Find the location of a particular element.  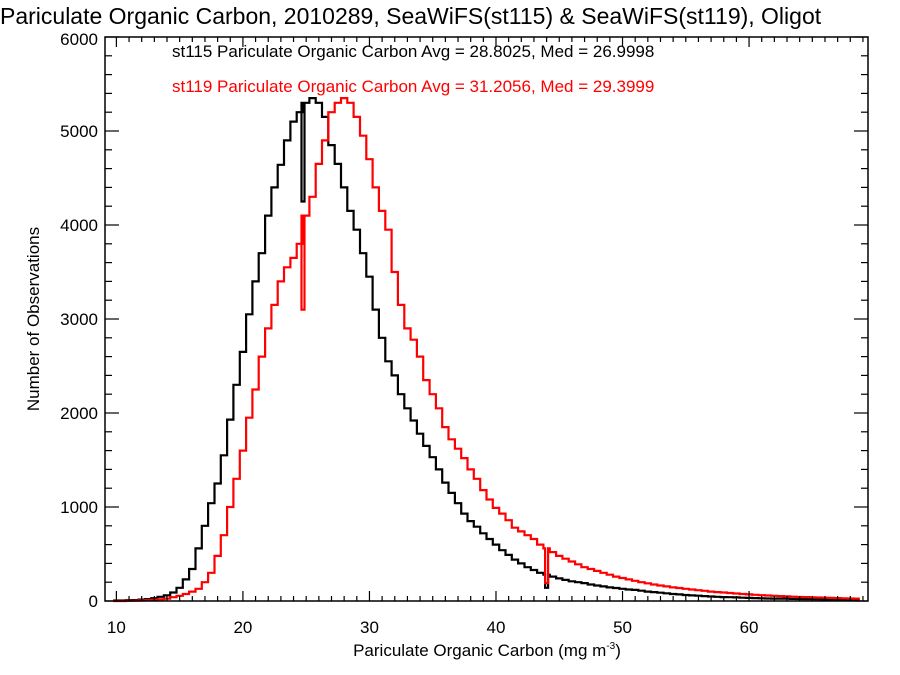

y-tick-label: 0 is located at coordinates (93, 601).